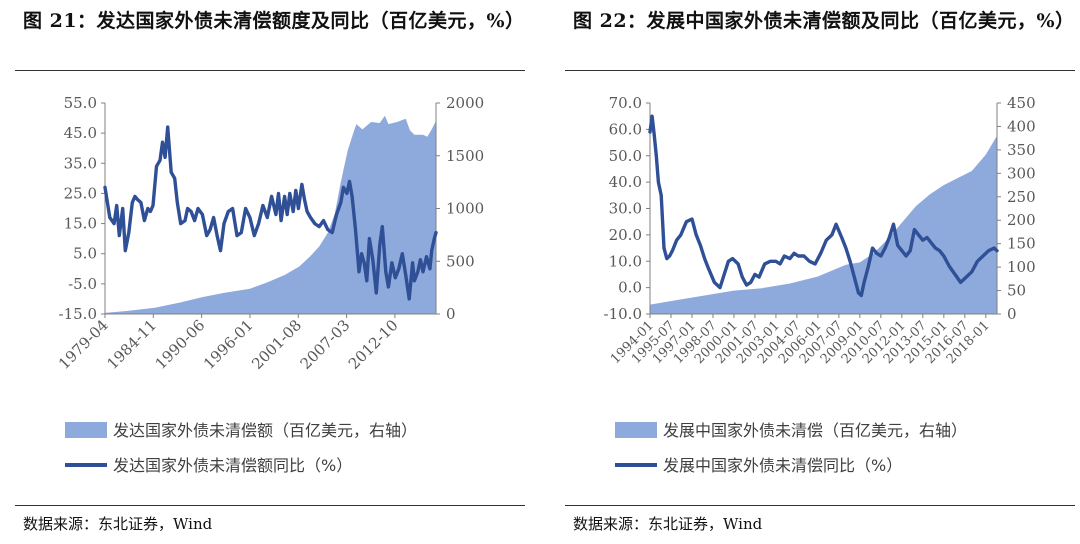 Image resolution: width=1080 pixels, height=544 pixels. I want to click on x-tick-label: 2007-03, so click(325, 344).